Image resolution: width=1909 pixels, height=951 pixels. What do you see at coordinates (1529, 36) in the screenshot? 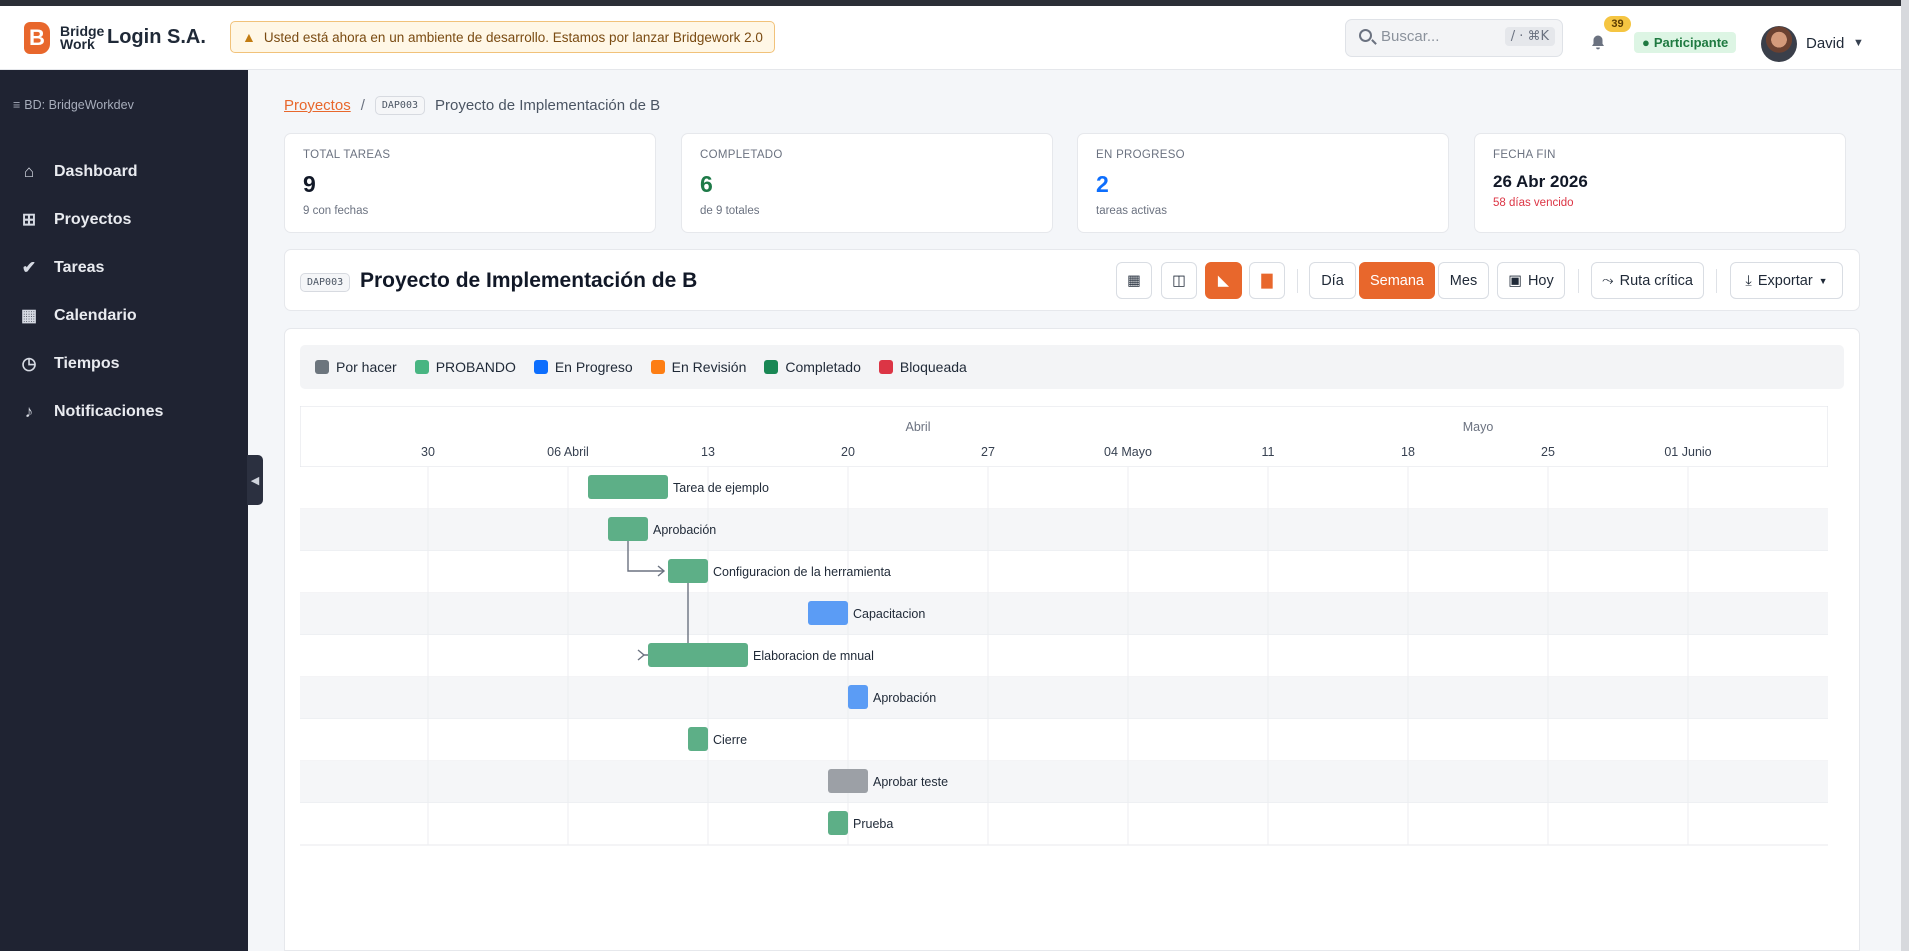
I see `search-shortcut: / · ⌘K` at bounding box center [1529, 36].